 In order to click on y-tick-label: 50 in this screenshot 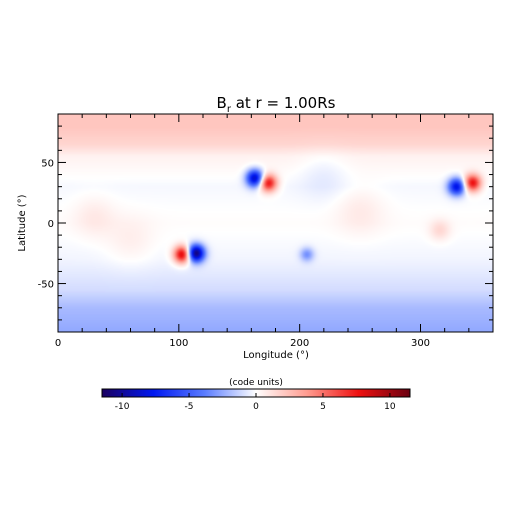, I will do `click(47, 163)`.